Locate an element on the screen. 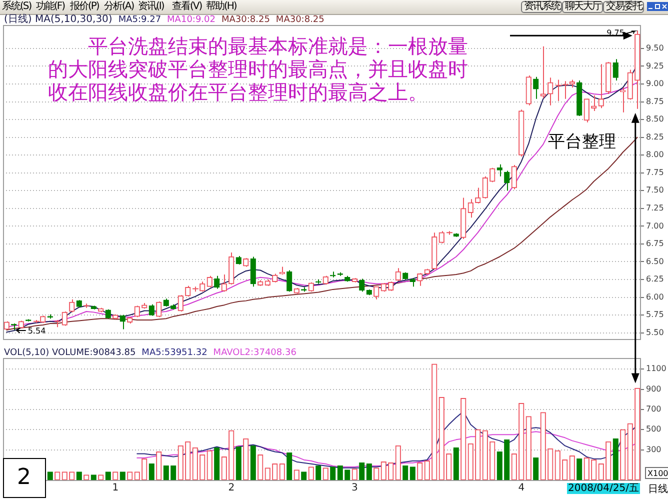 The image size is (668, 499). text: MAVOL2:37408.36 is located at coordinates (255, 353).